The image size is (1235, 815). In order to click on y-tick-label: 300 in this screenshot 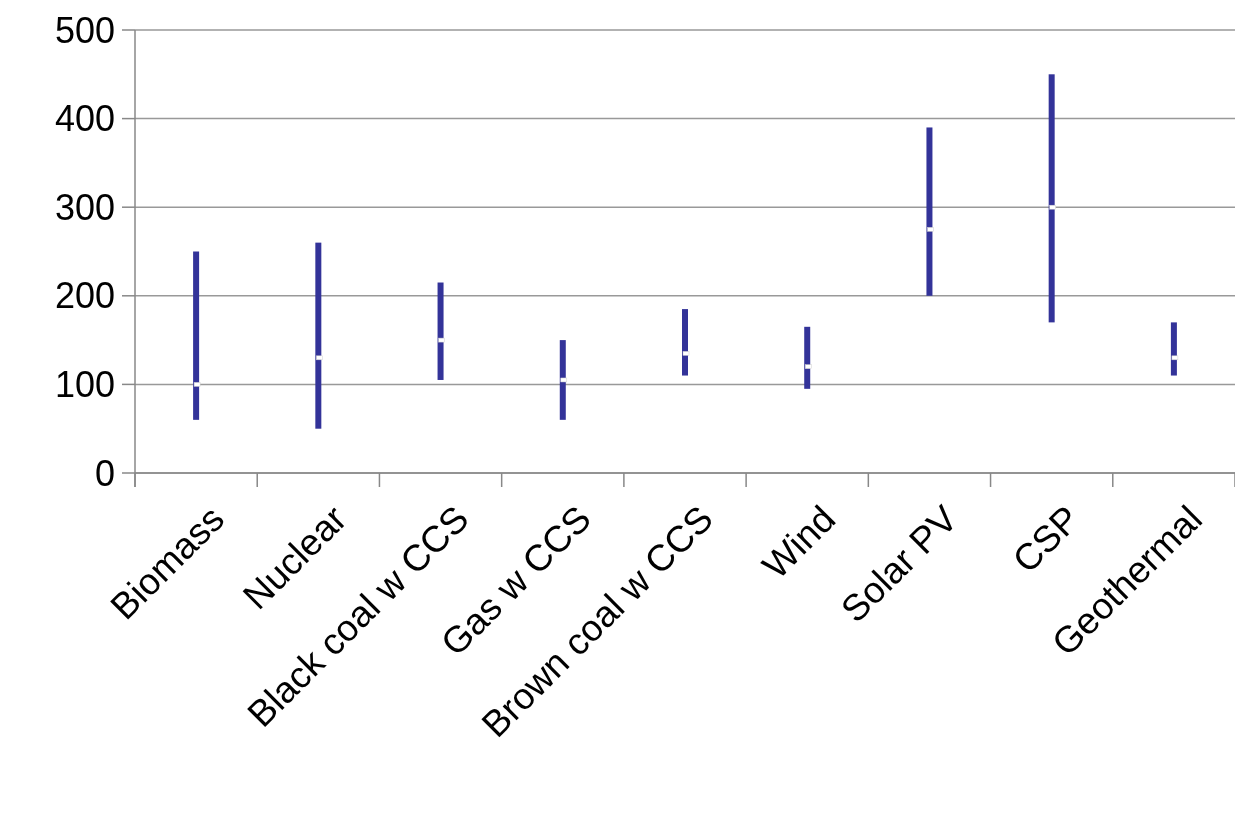, I will do `click(84, 207)`.